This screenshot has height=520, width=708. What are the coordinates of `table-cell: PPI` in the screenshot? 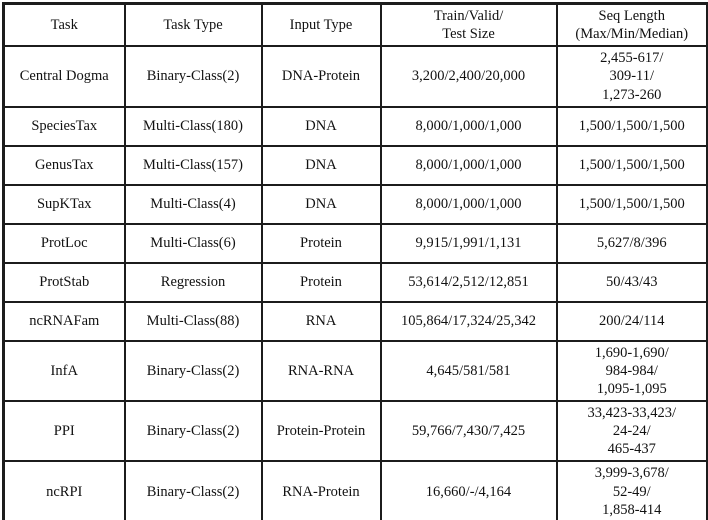 It's located at (64, 431).